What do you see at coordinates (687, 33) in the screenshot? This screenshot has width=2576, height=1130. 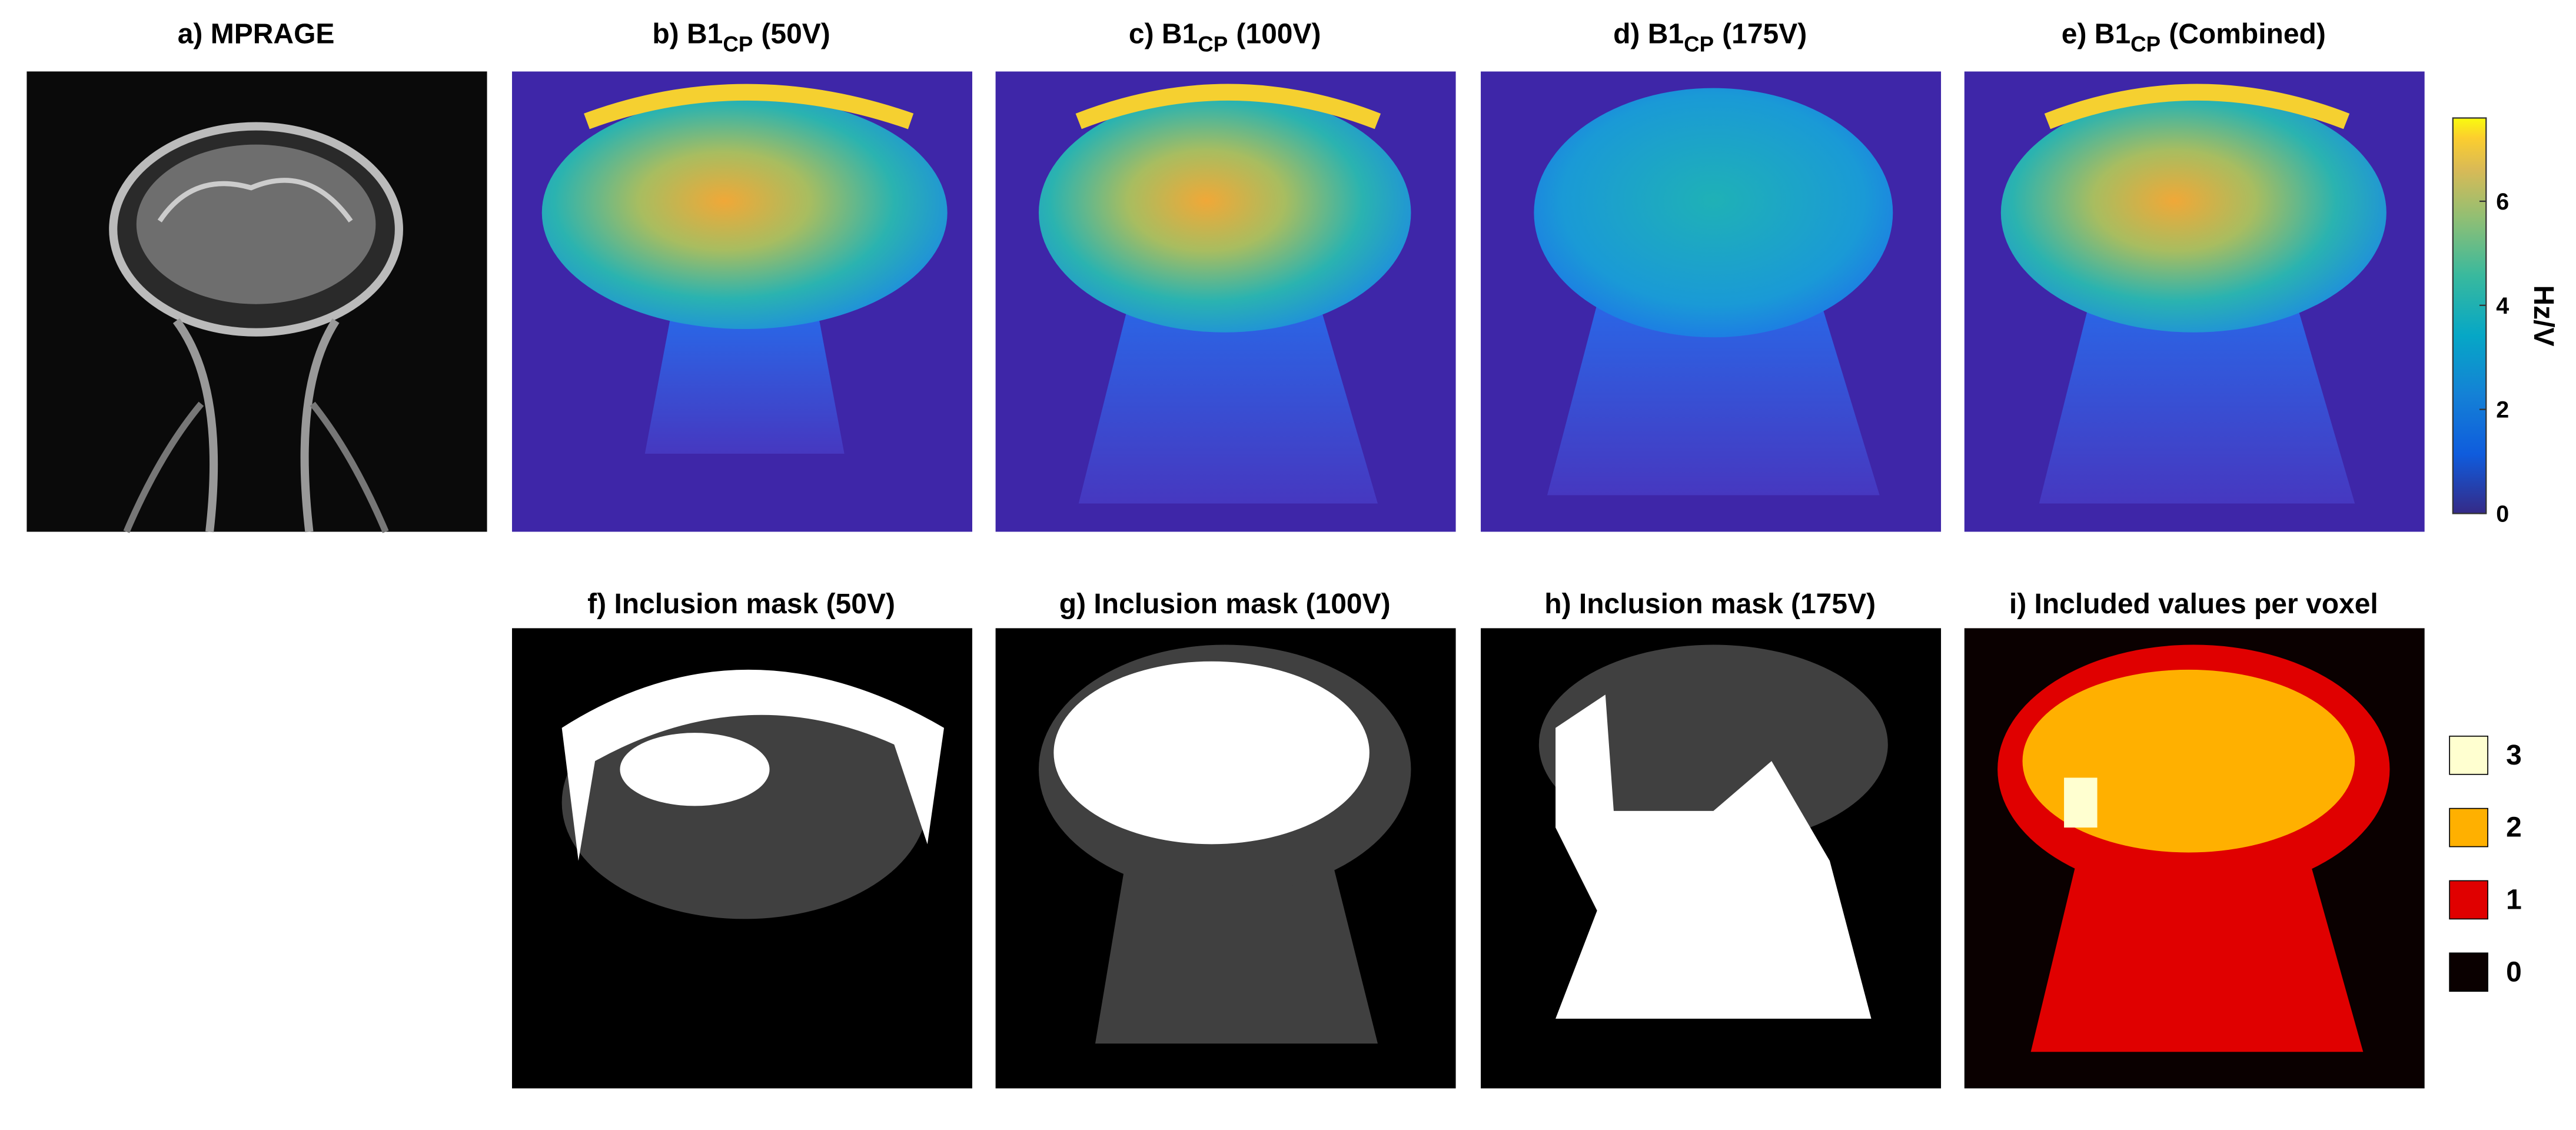 I see `title-text: b) B1` at bounding box center [687, 33].